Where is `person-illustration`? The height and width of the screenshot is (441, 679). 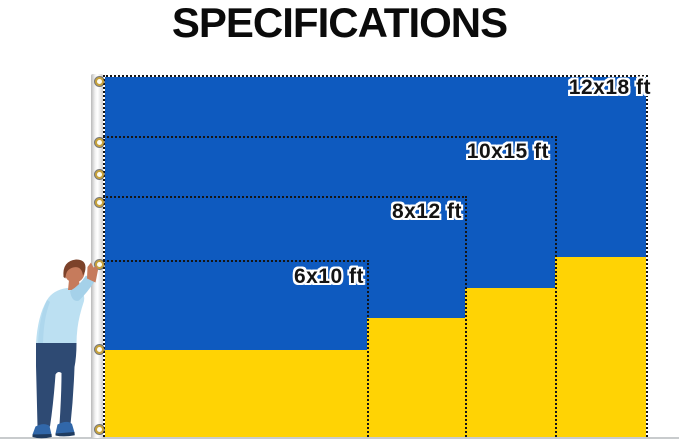
person-illustration is located at coordinates (65, 349).